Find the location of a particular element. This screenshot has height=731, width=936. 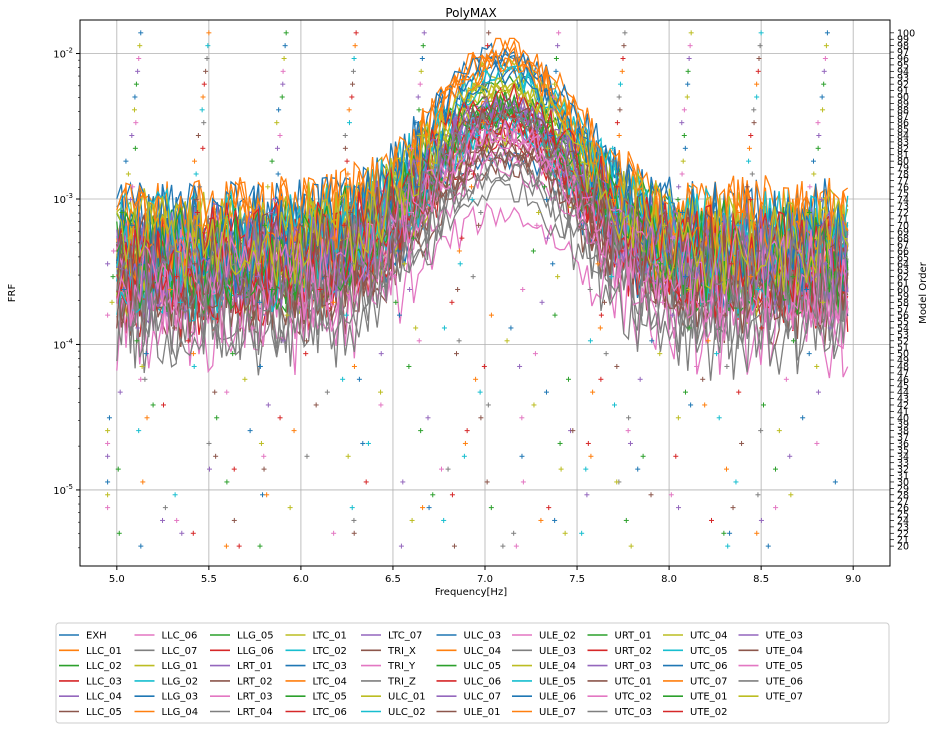

legend-entry: LTC_05 is located at coordinates (330, 697).